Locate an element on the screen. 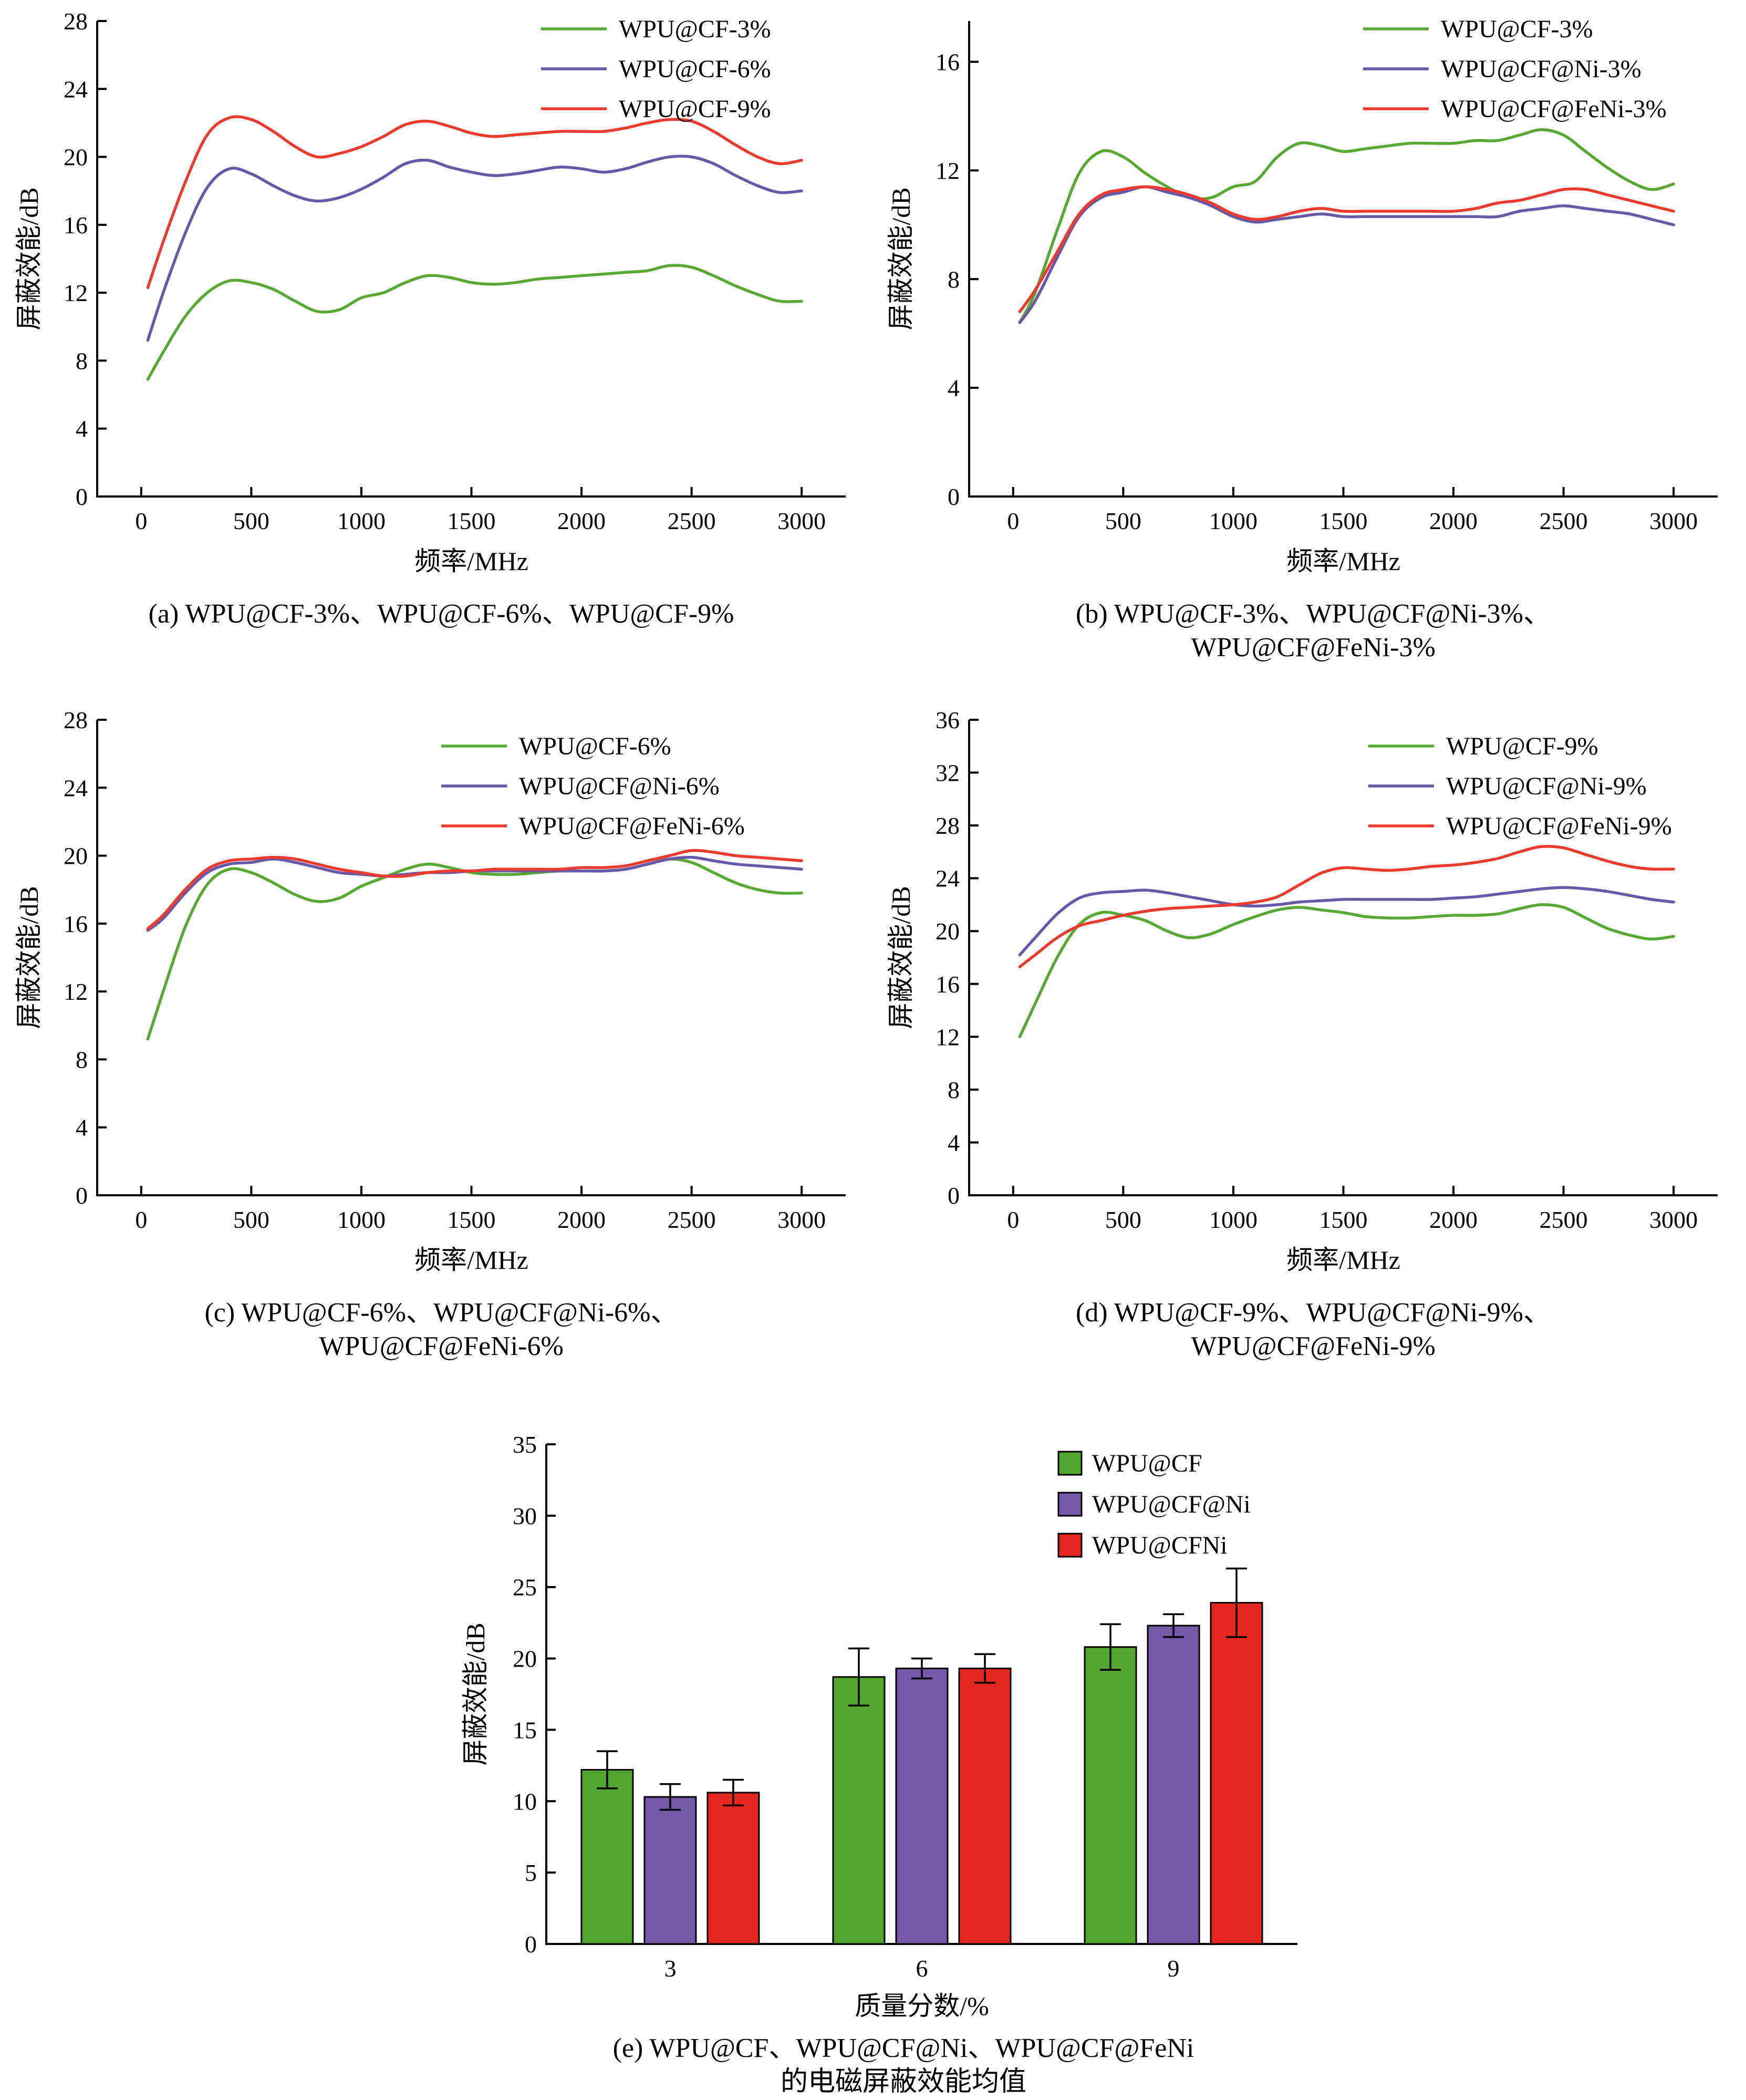  text-label: WPU@CF@FeNi-9% is located at coordinates (1559, 826).